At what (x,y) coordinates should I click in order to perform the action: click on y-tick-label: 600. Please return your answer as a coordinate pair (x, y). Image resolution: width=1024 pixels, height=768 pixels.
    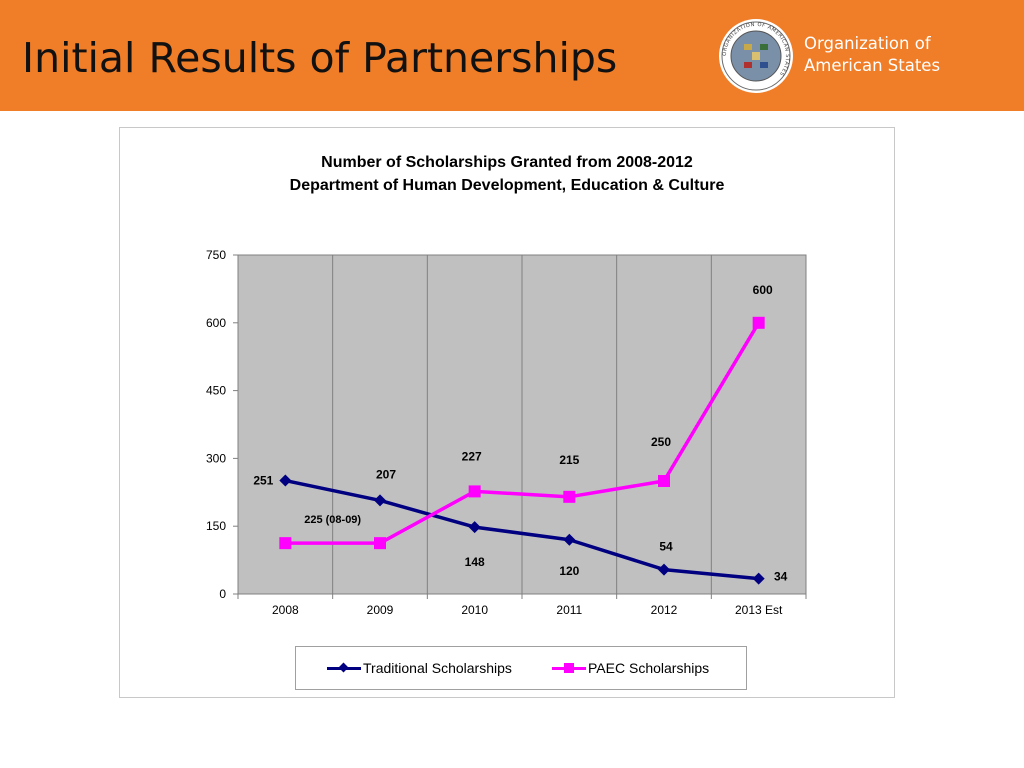
    Looking at the image, I should click on (216, 323).